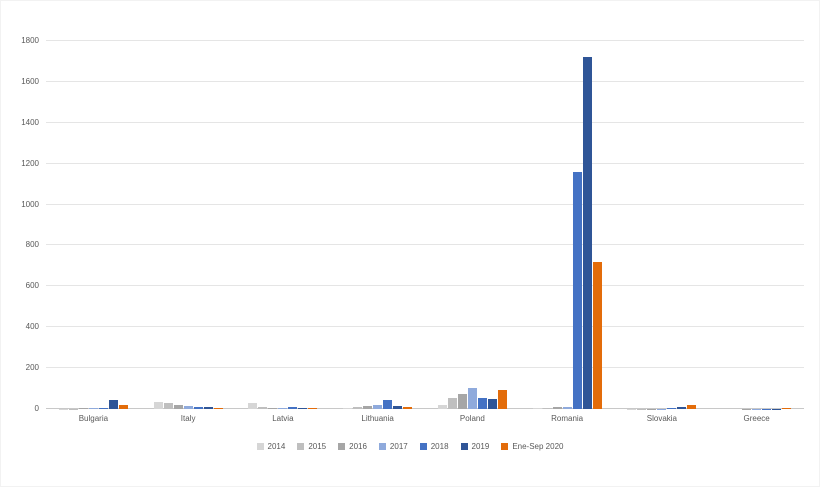  What do you see at coordinates (32, 368) in the screenshot?
I see `y-tick-label: 200` at bounding box center [32, 368].